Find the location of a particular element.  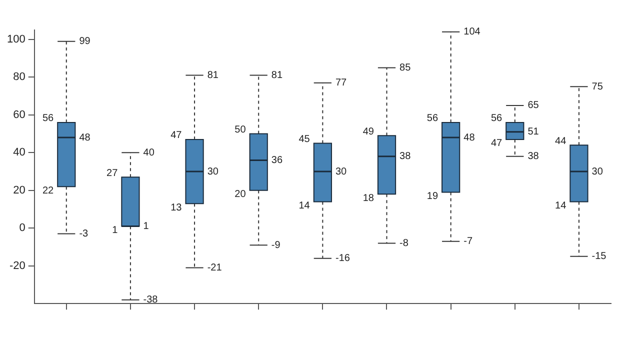

text: 44 is located at coordinates (560, 141).